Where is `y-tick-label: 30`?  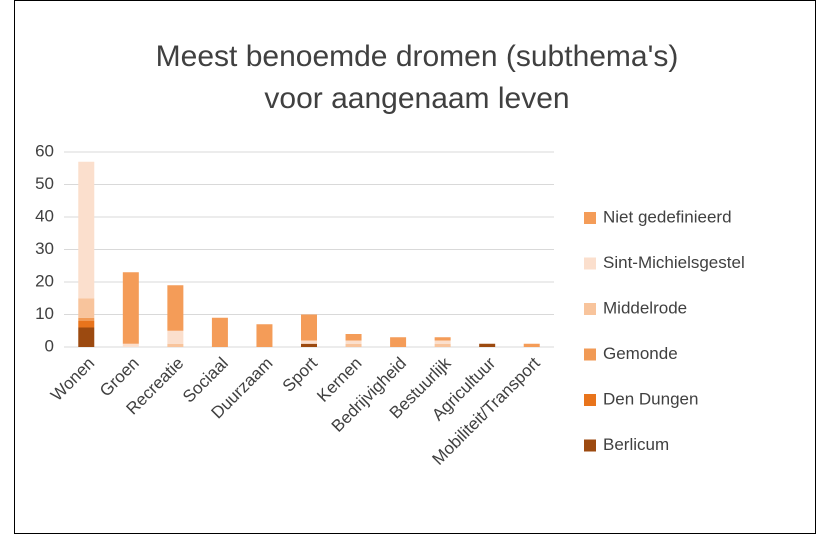 y-tick-label: 30 is located at coordinates (44, 248).